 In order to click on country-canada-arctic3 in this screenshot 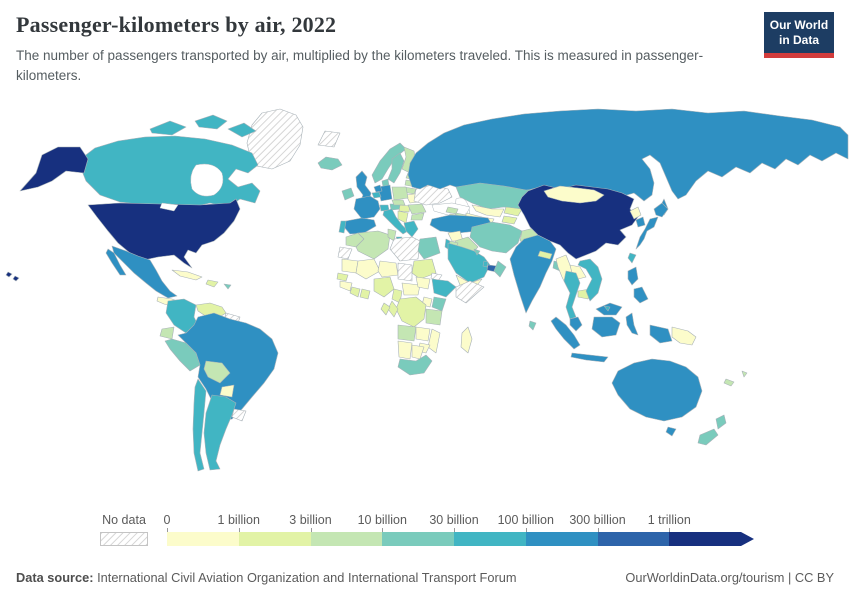, I will do `click(242, 130)`.